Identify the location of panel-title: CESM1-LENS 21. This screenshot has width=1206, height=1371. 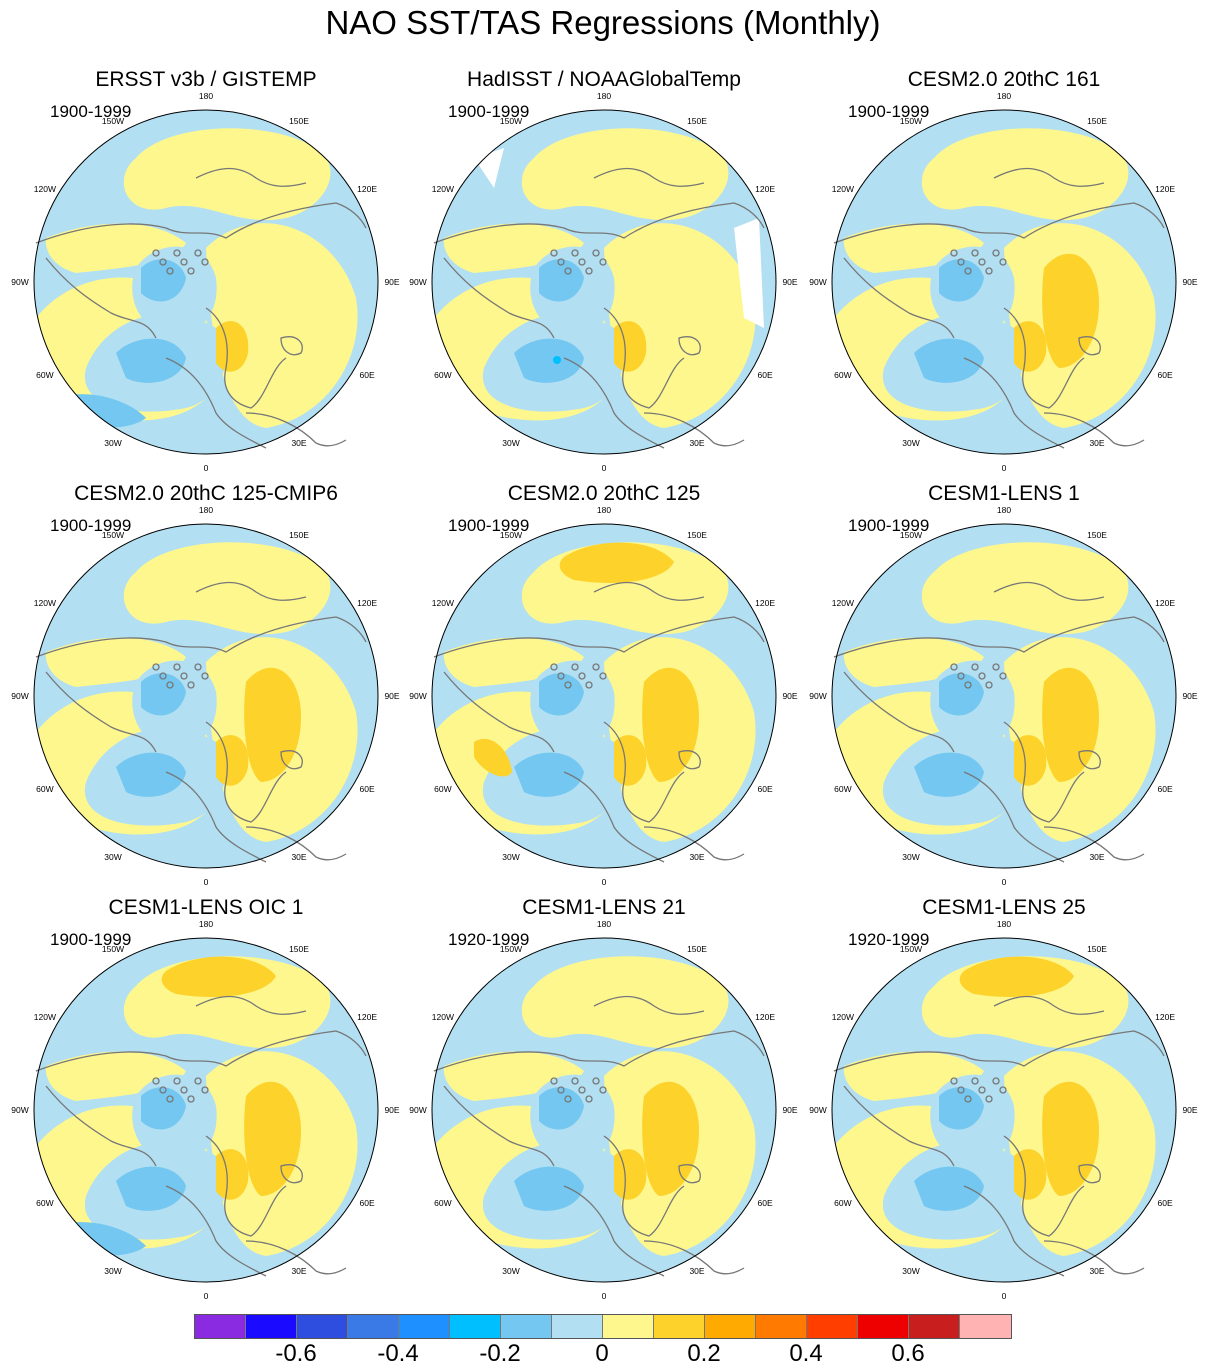
(604, 907).